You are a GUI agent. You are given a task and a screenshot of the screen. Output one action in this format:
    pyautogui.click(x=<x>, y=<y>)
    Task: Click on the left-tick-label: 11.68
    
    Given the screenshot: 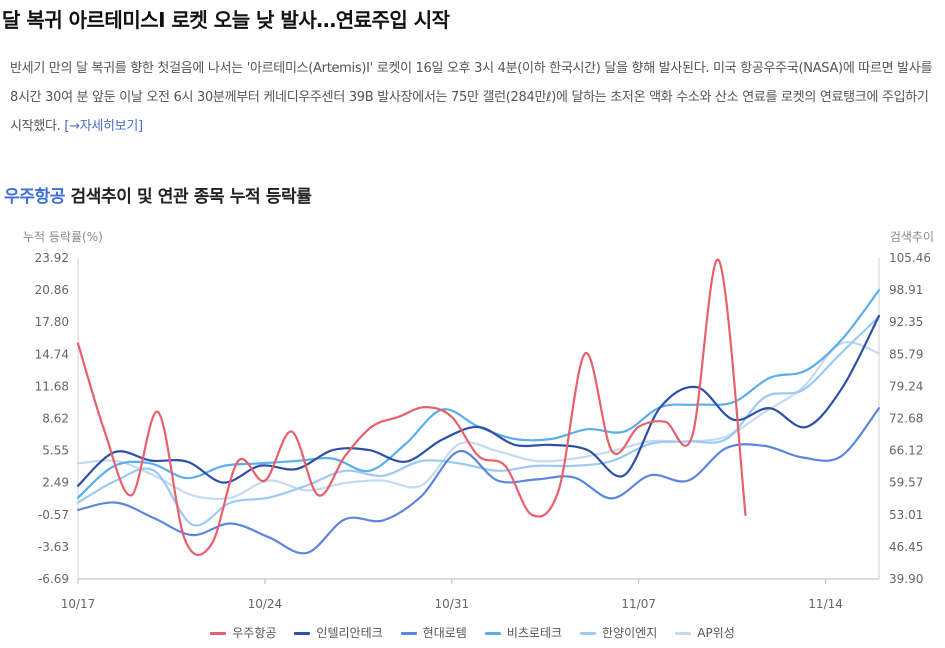 What is the action you would take?
    pyautogui.click(x=52, y=386)
    